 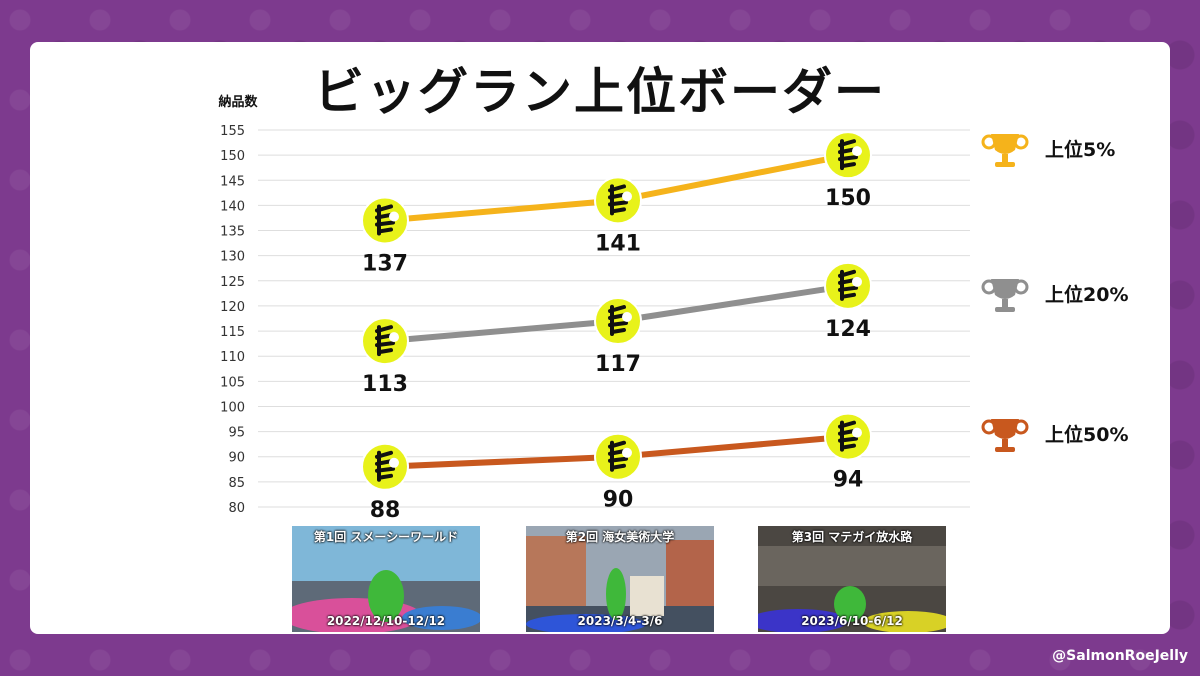 What do you see at coordinates (600, 92) in the screenshot?
I see `chart-title: ビッグラン上位ボーダー` at bounding box center [600, 92].